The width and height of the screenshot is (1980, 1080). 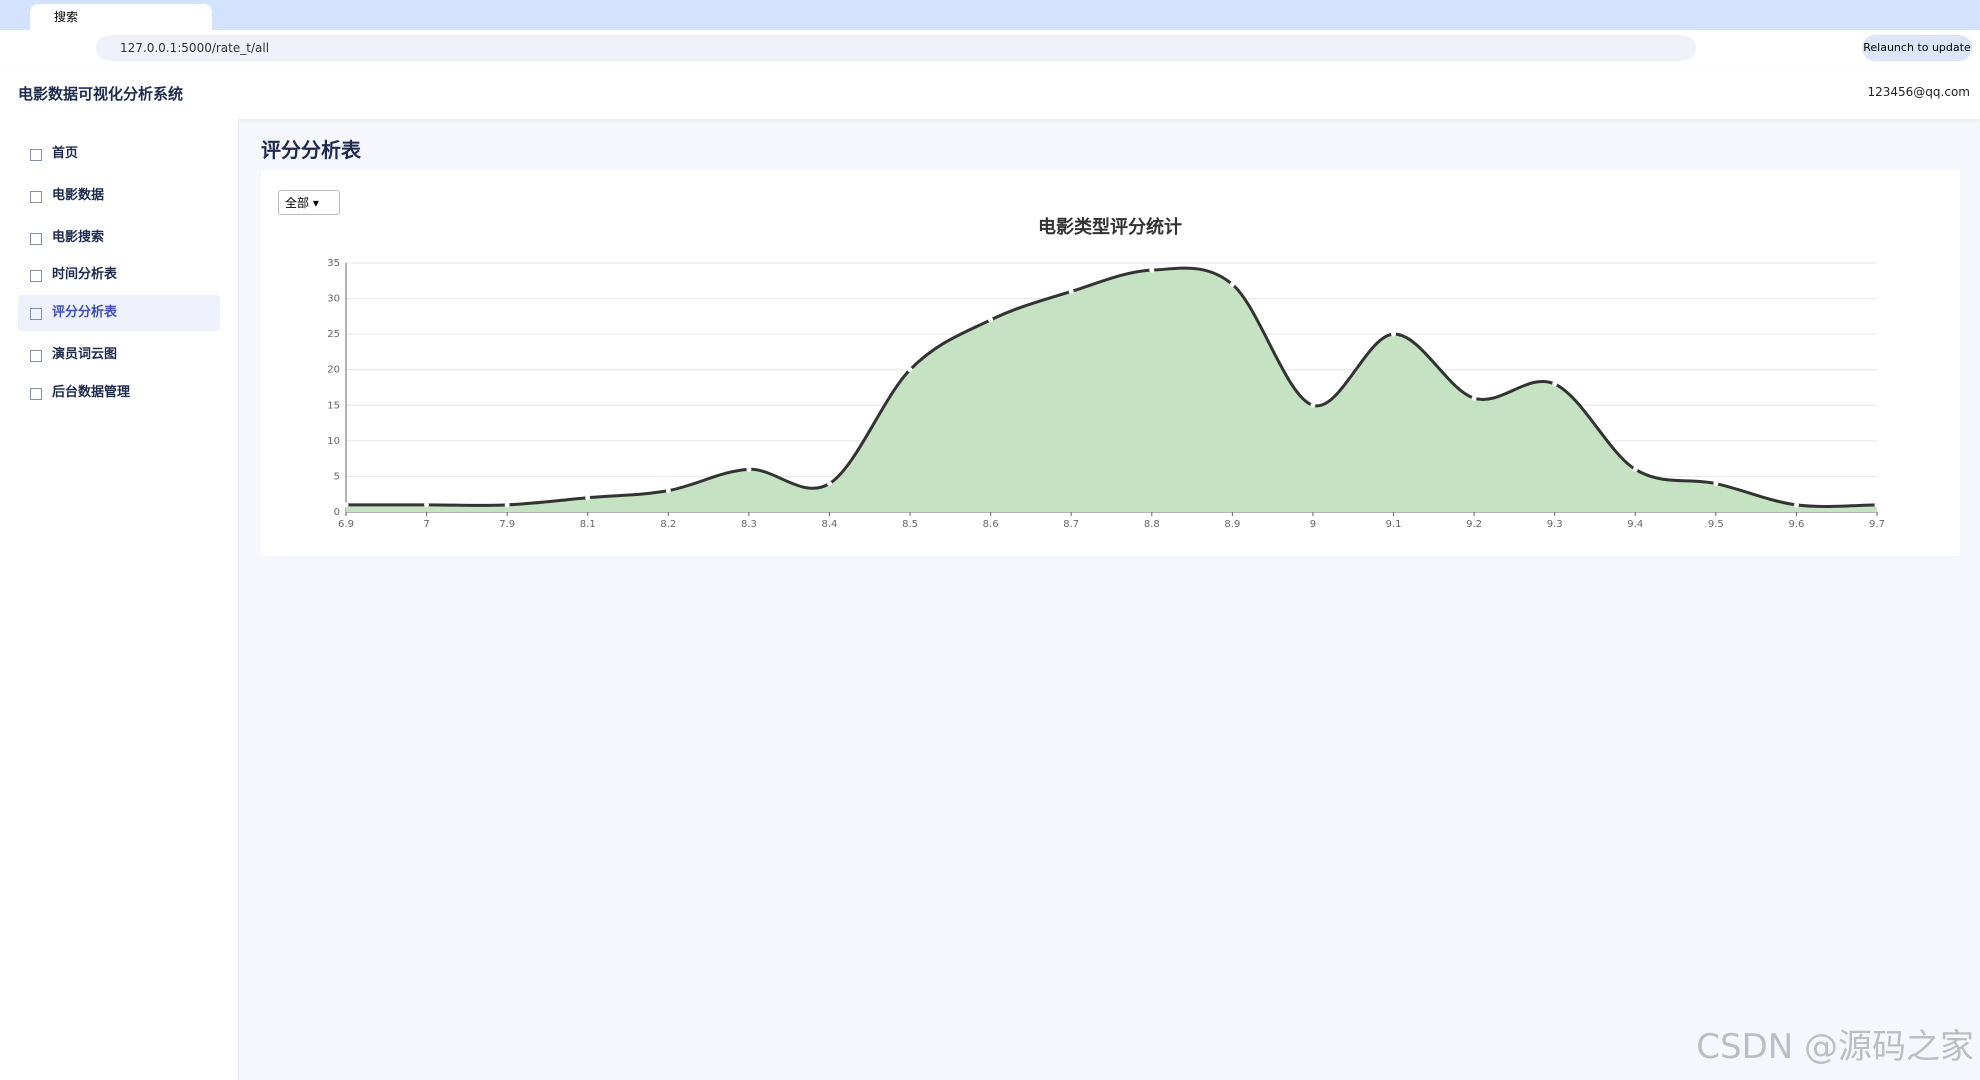 I want to click on app-title: 电影数据可视化分析系统, so click(x=101, y=94).